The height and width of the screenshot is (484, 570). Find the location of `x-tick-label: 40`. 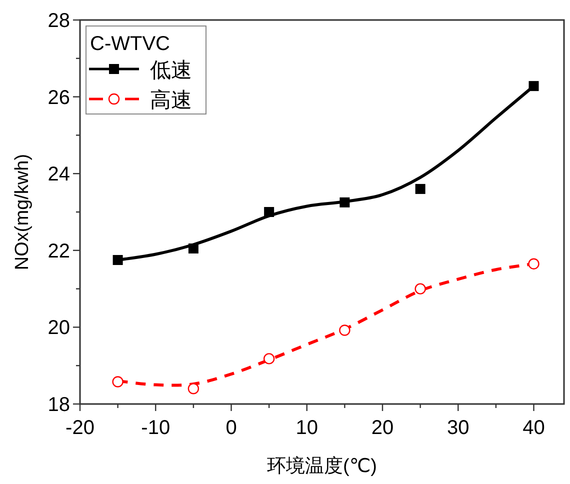

x-tick-label: 40 is located at coordinates (533, 428).